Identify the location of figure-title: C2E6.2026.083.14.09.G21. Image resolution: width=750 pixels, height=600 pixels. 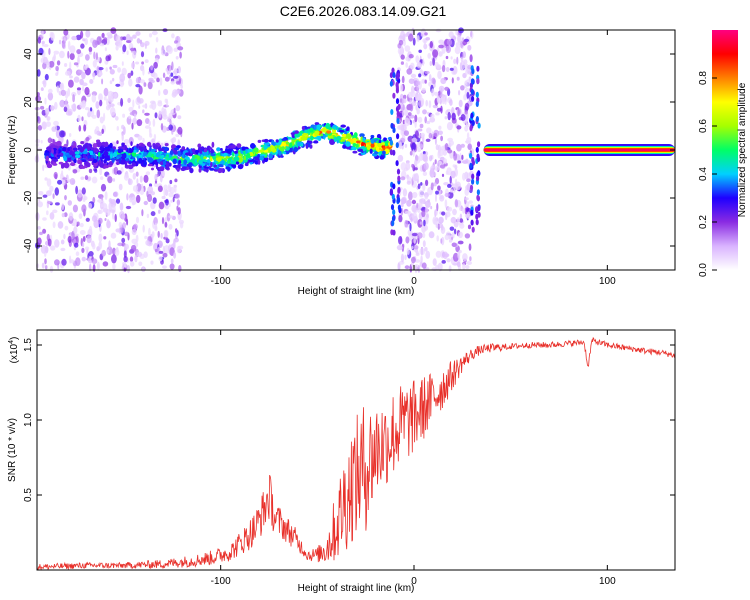
(363, 11).